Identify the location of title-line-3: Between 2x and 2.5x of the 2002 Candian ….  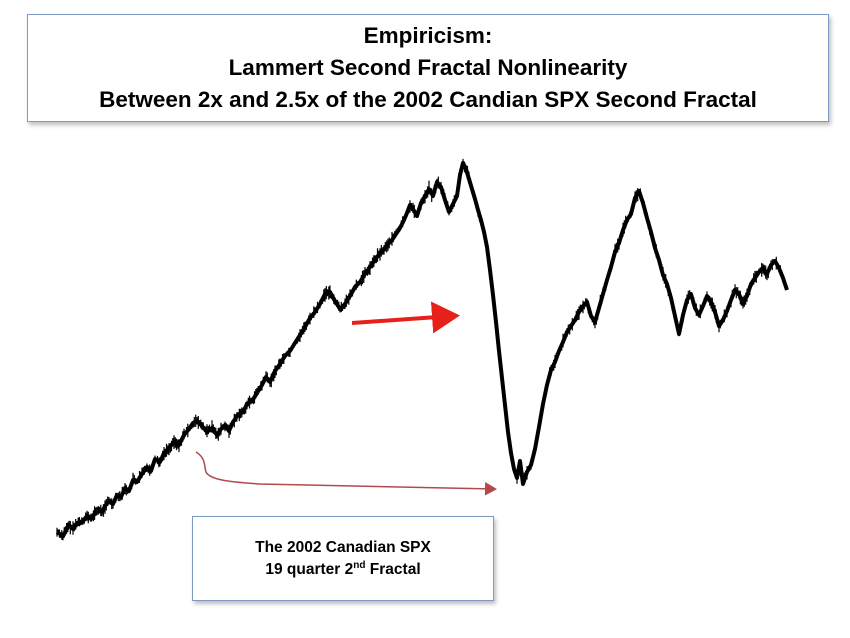
(428, 99).